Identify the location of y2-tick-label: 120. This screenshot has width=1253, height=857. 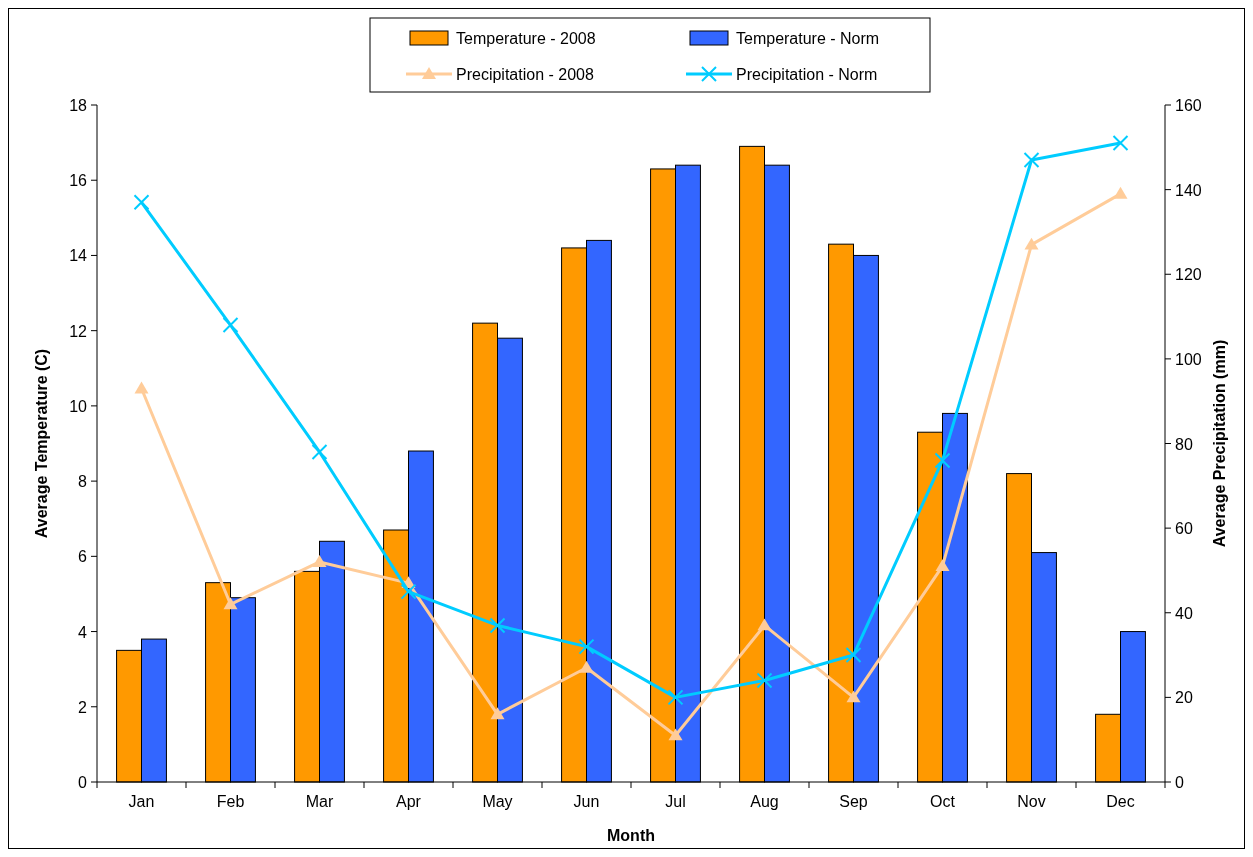
(1188, 275).